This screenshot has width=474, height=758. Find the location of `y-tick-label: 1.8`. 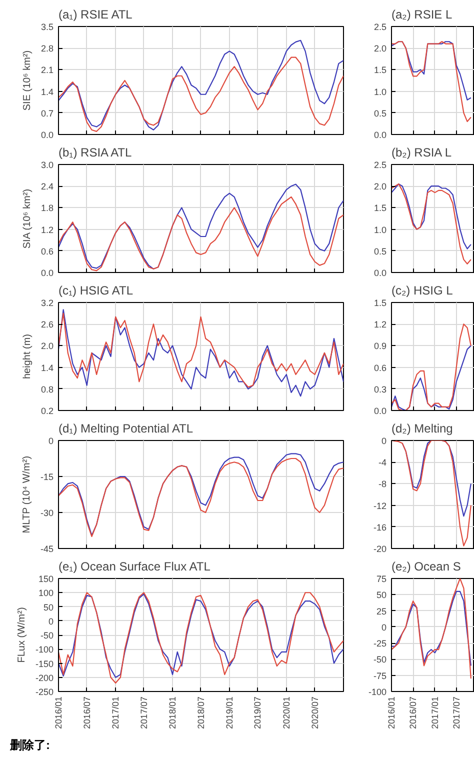

y-tick-label: 1.8 is located at coordinates (47, 208).